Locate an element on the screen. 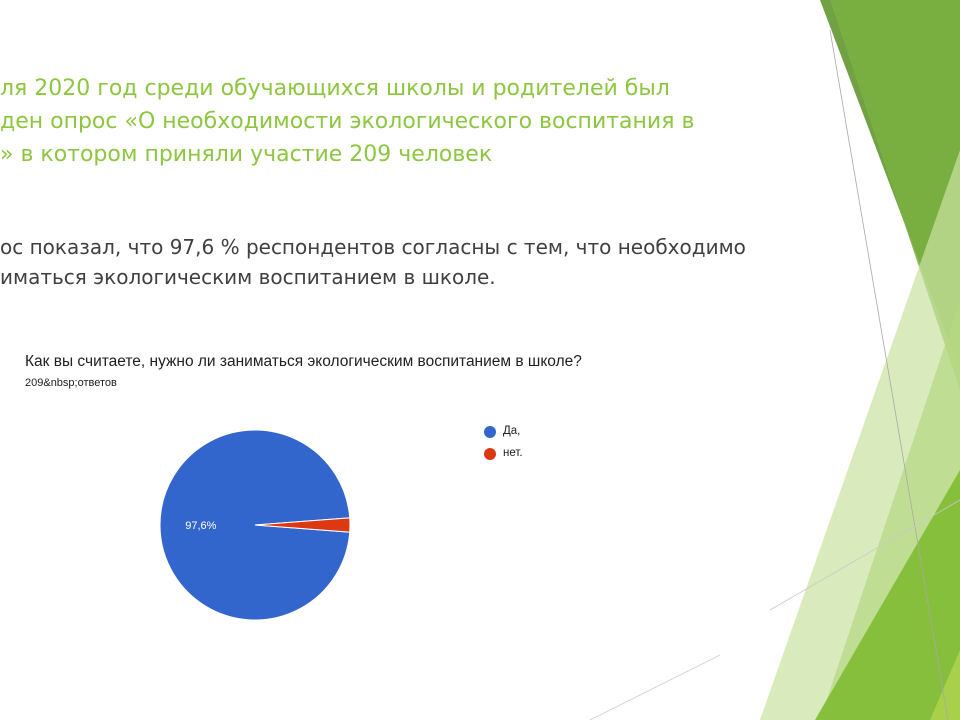 The height and width of the screenshot is (720, 960). pie-chart: 97,6% is located at coordinates (255, 525).